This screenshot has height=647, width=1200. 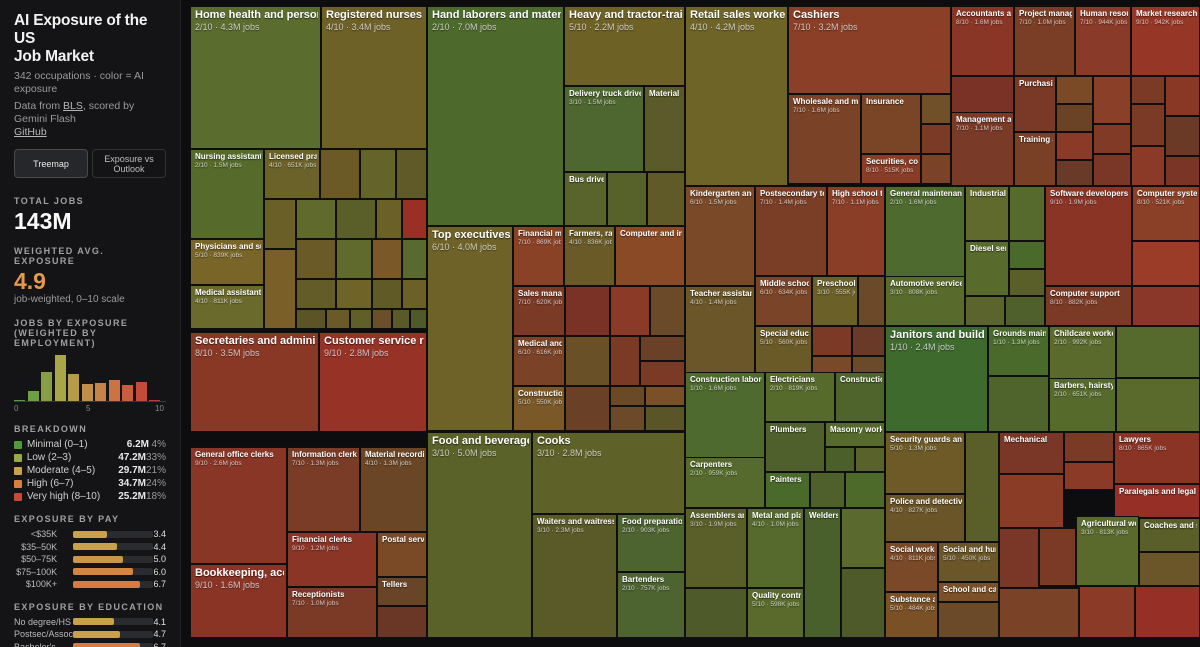 What do you see at coordinates (1166, 213) in the screenshot?
I see `treemap-tile: Computer systems8/10 · 521K jobs` at bounding box center [1166, 213].